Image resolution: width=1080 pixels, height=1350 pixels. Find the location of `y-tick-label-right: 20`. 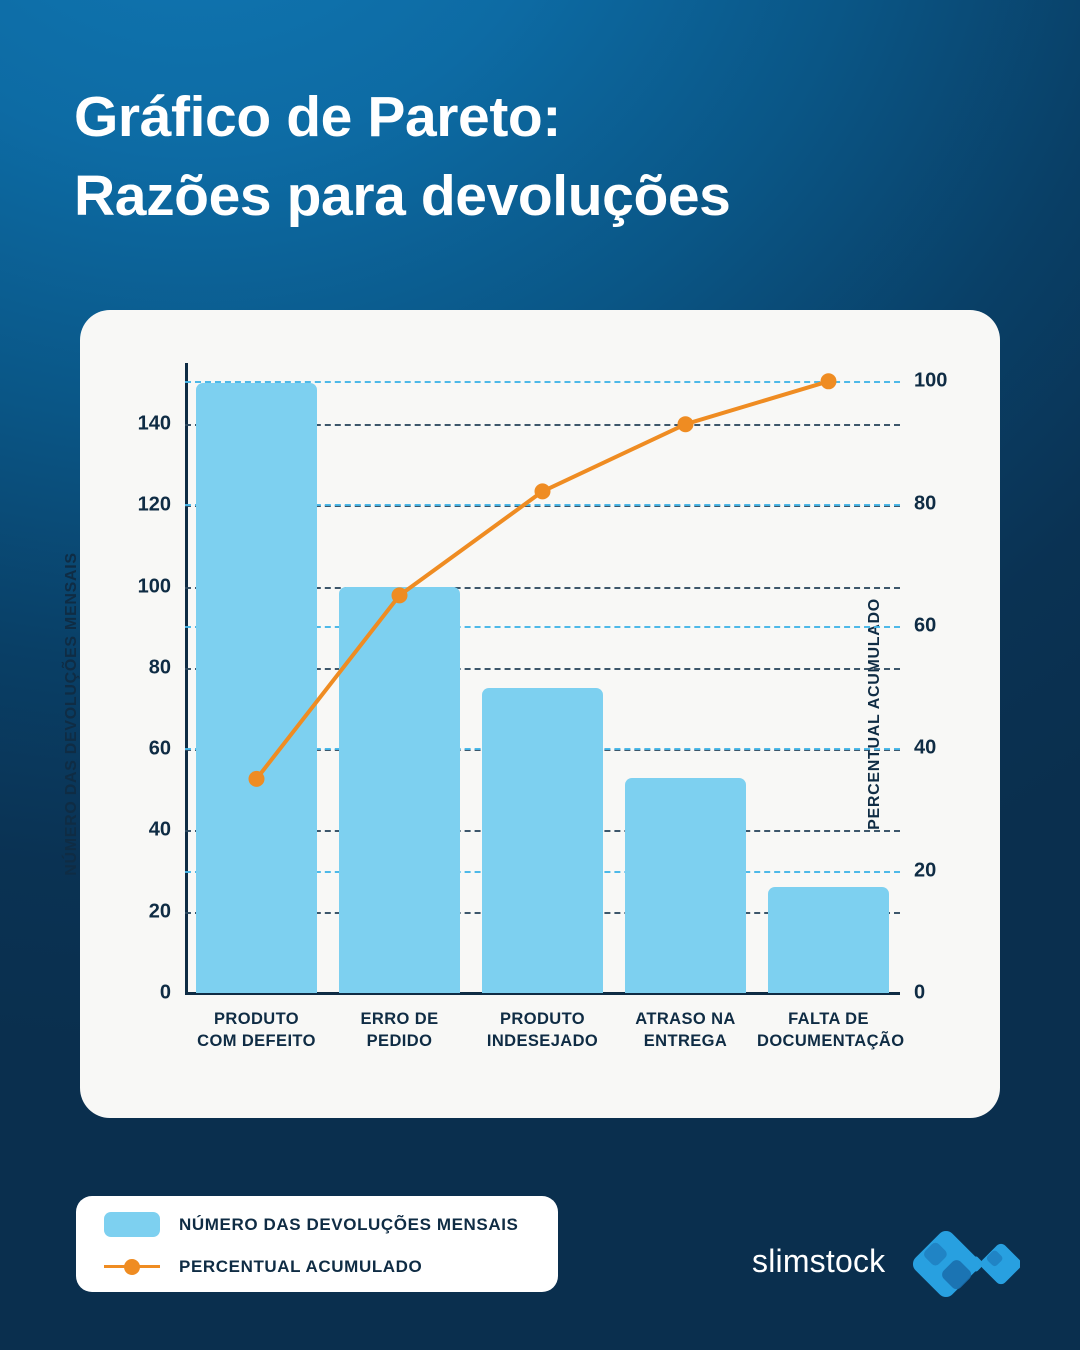

y-tick-label-right: 20 is located at coordinates (925, 870).